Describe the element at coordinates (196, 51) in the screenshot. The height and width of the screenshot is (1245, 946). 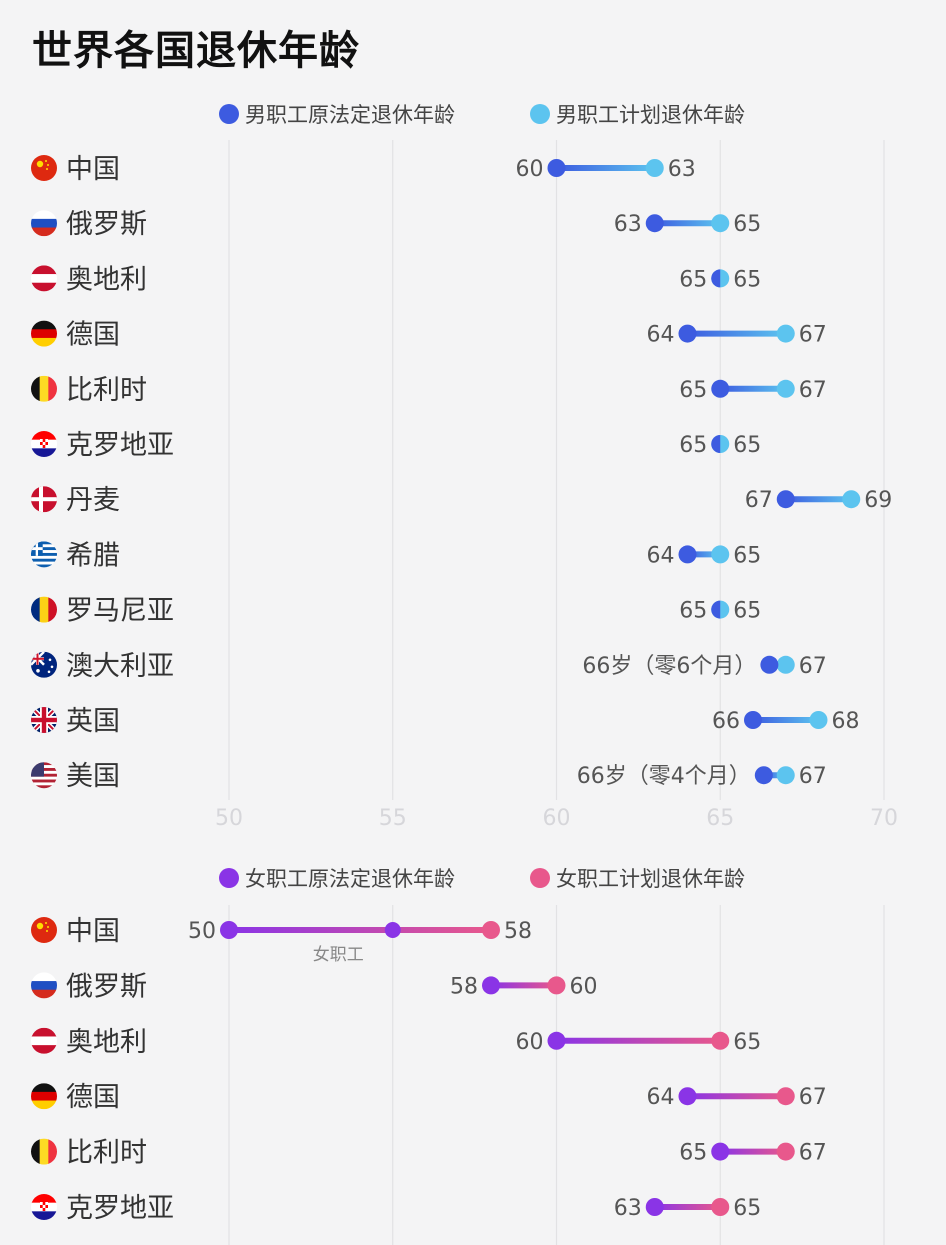
I see `page-title: 世界各国退休年龄` at that location.